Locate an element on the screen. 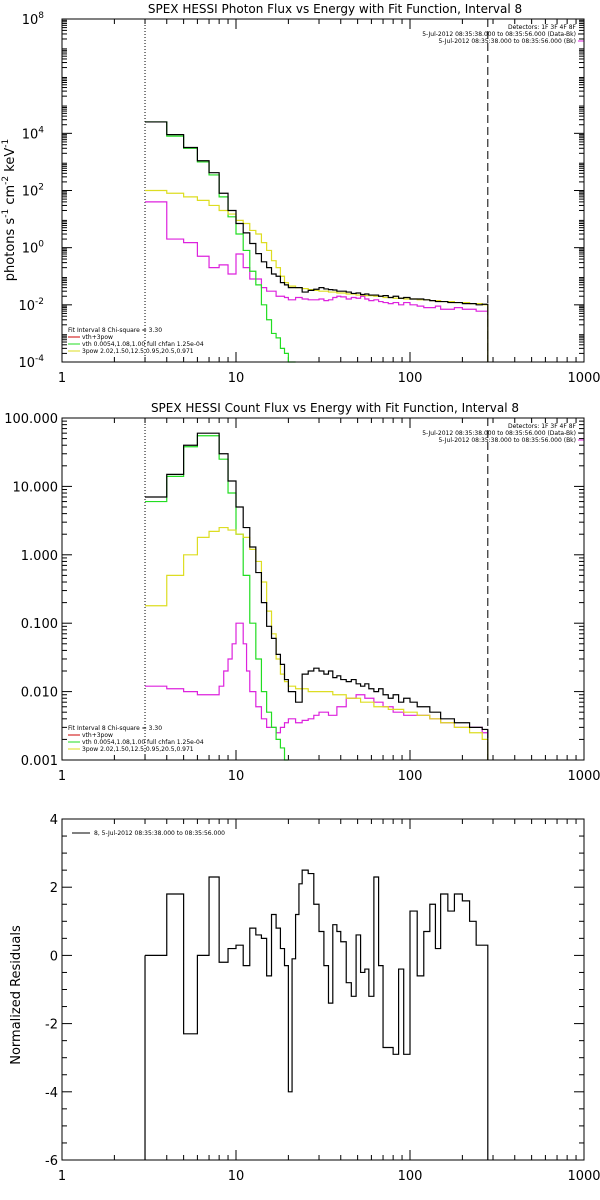  series-data-bk is located at coordinates (317, 241).